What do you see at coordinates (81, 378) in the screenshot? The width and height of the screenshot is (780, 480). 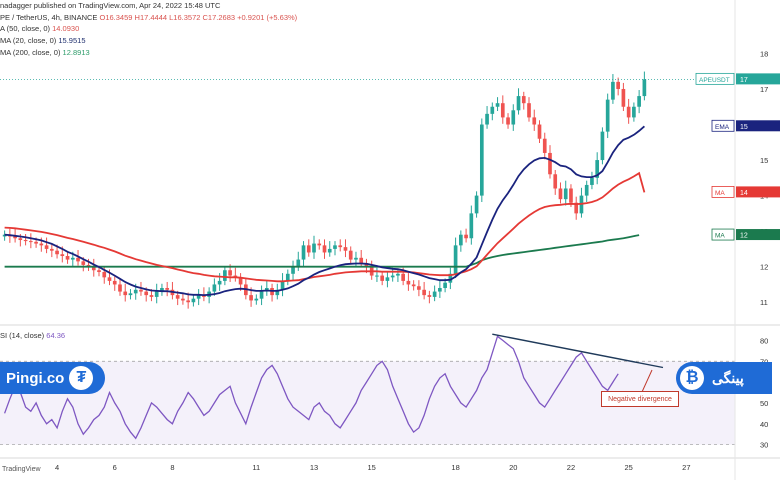 I see `tether-icon: ₮` at bounding box center [81, 378].